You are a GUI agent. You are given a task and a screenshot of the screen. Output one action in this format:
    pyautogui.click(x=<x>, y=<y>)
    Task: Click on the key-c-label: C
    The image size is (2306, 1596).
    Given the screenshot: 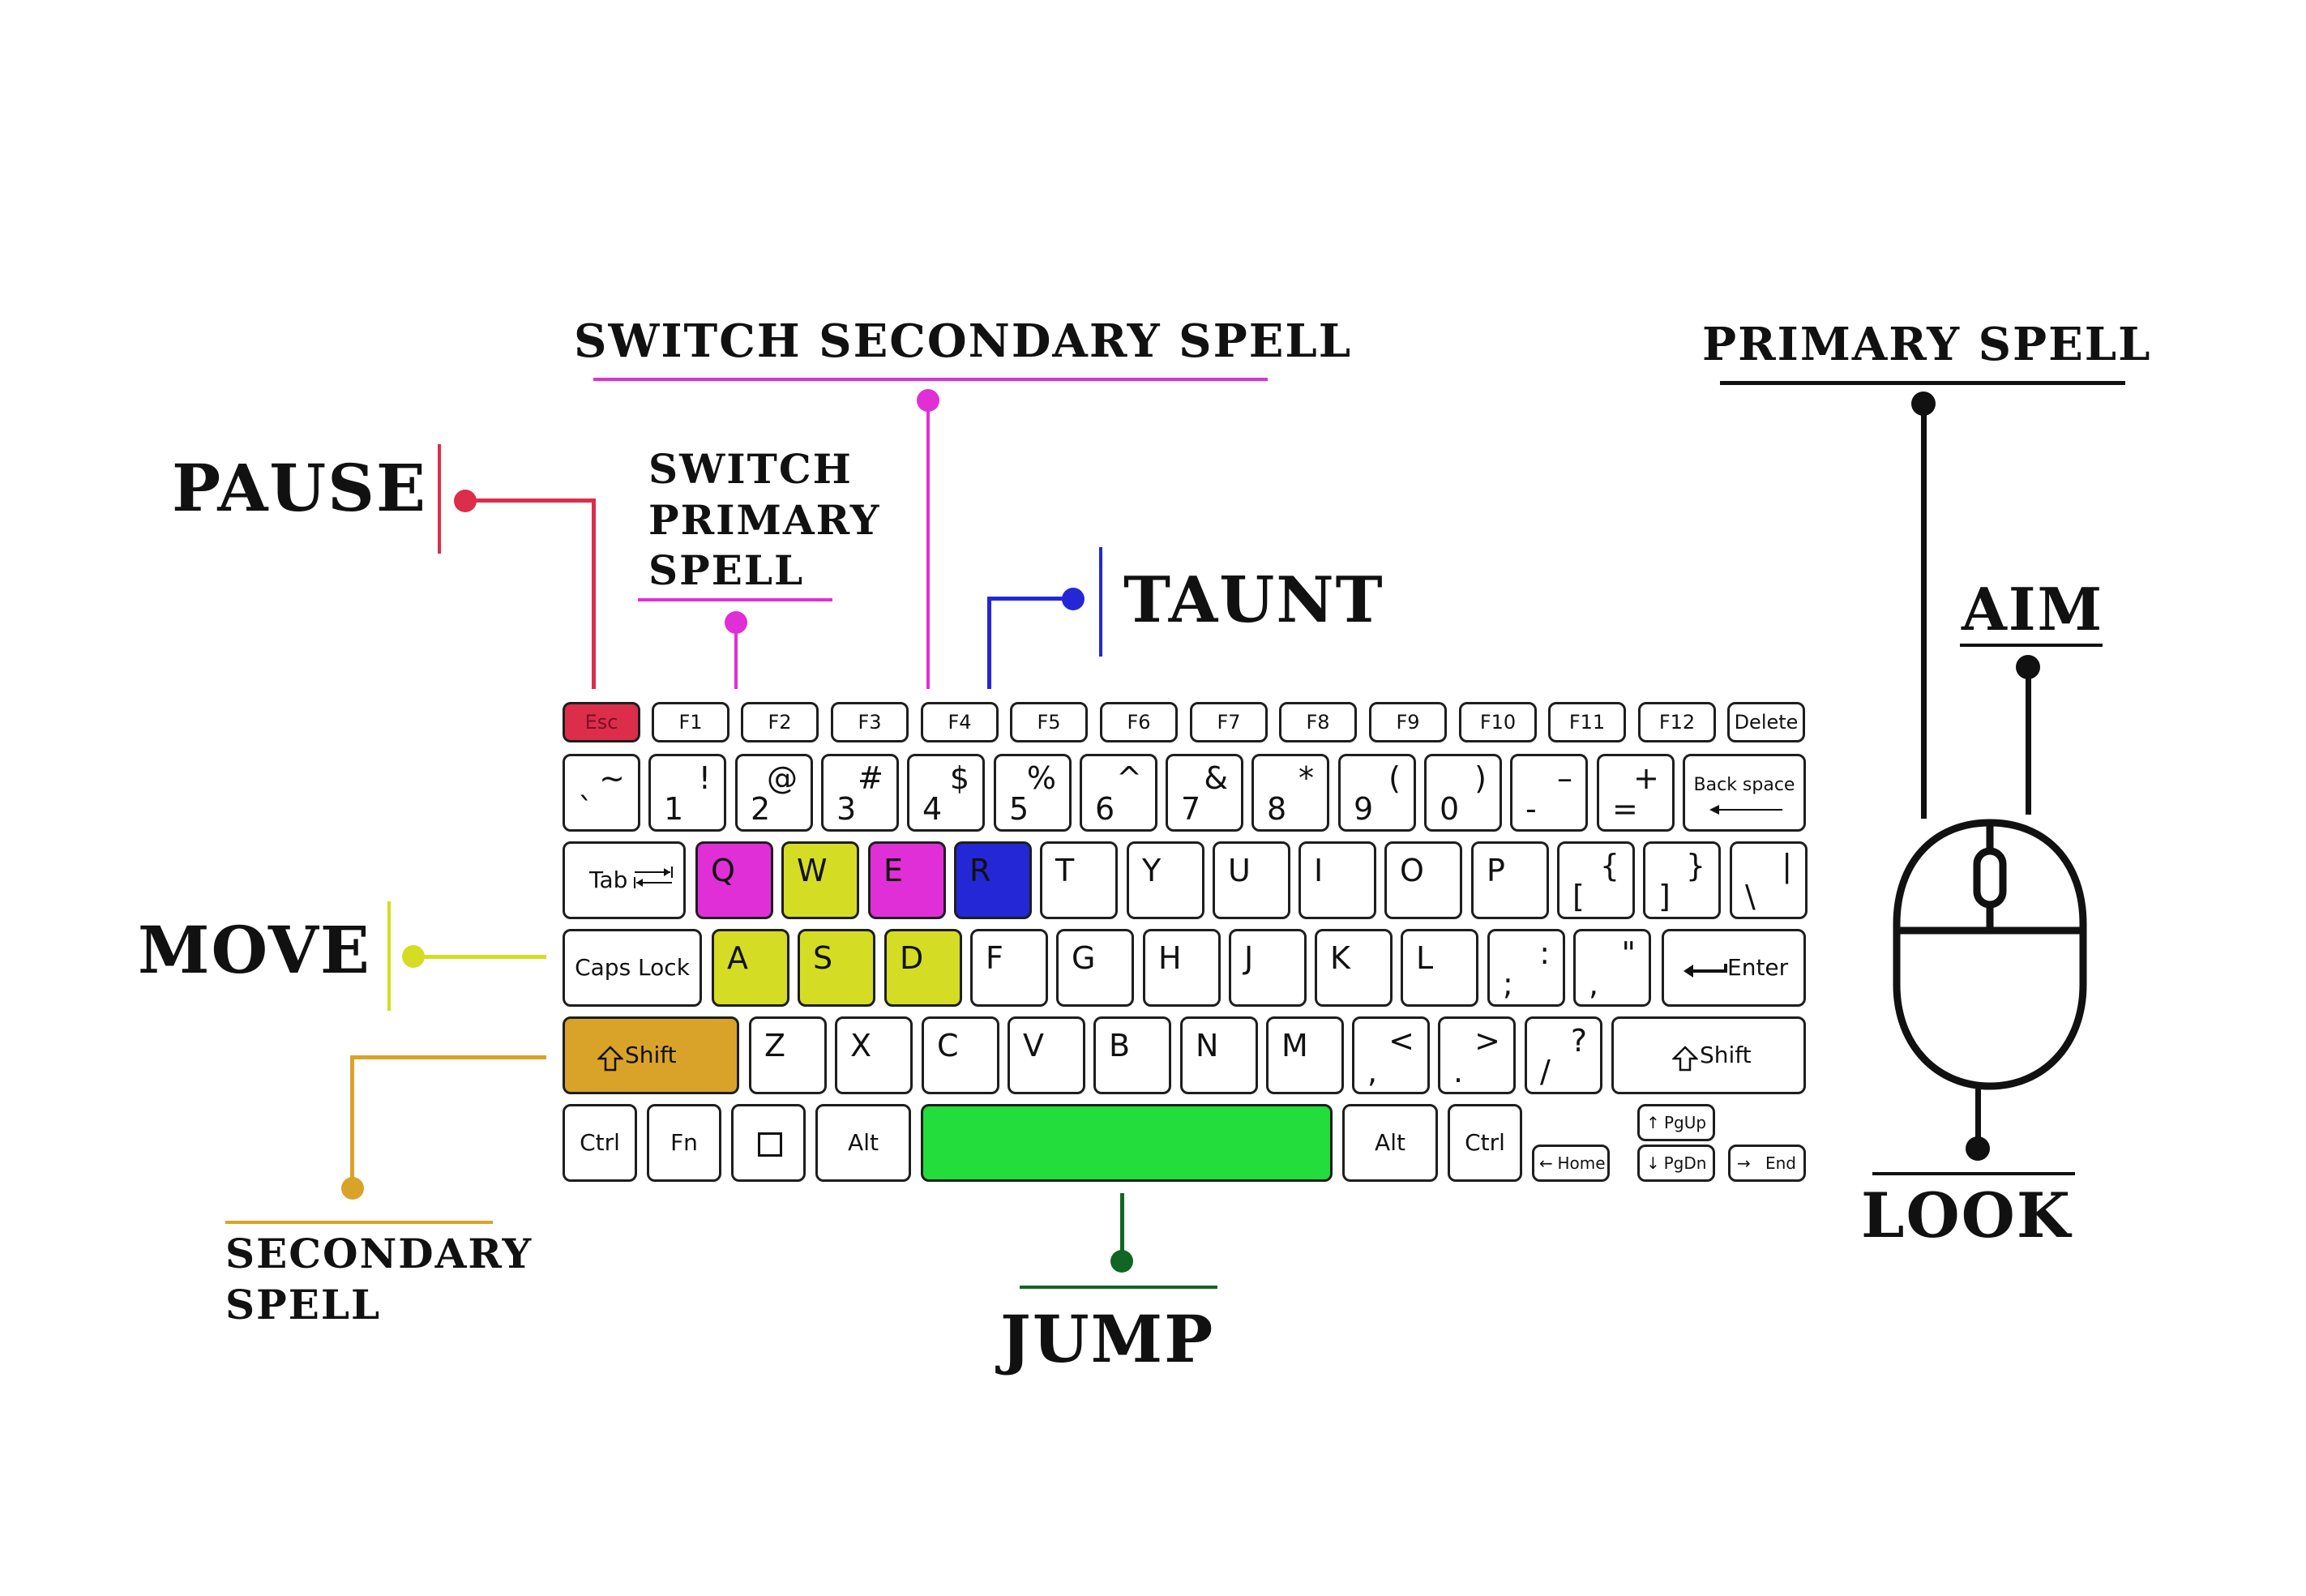 What is the action you would take?
    pyautogui.click(x=948, y=1045)
    